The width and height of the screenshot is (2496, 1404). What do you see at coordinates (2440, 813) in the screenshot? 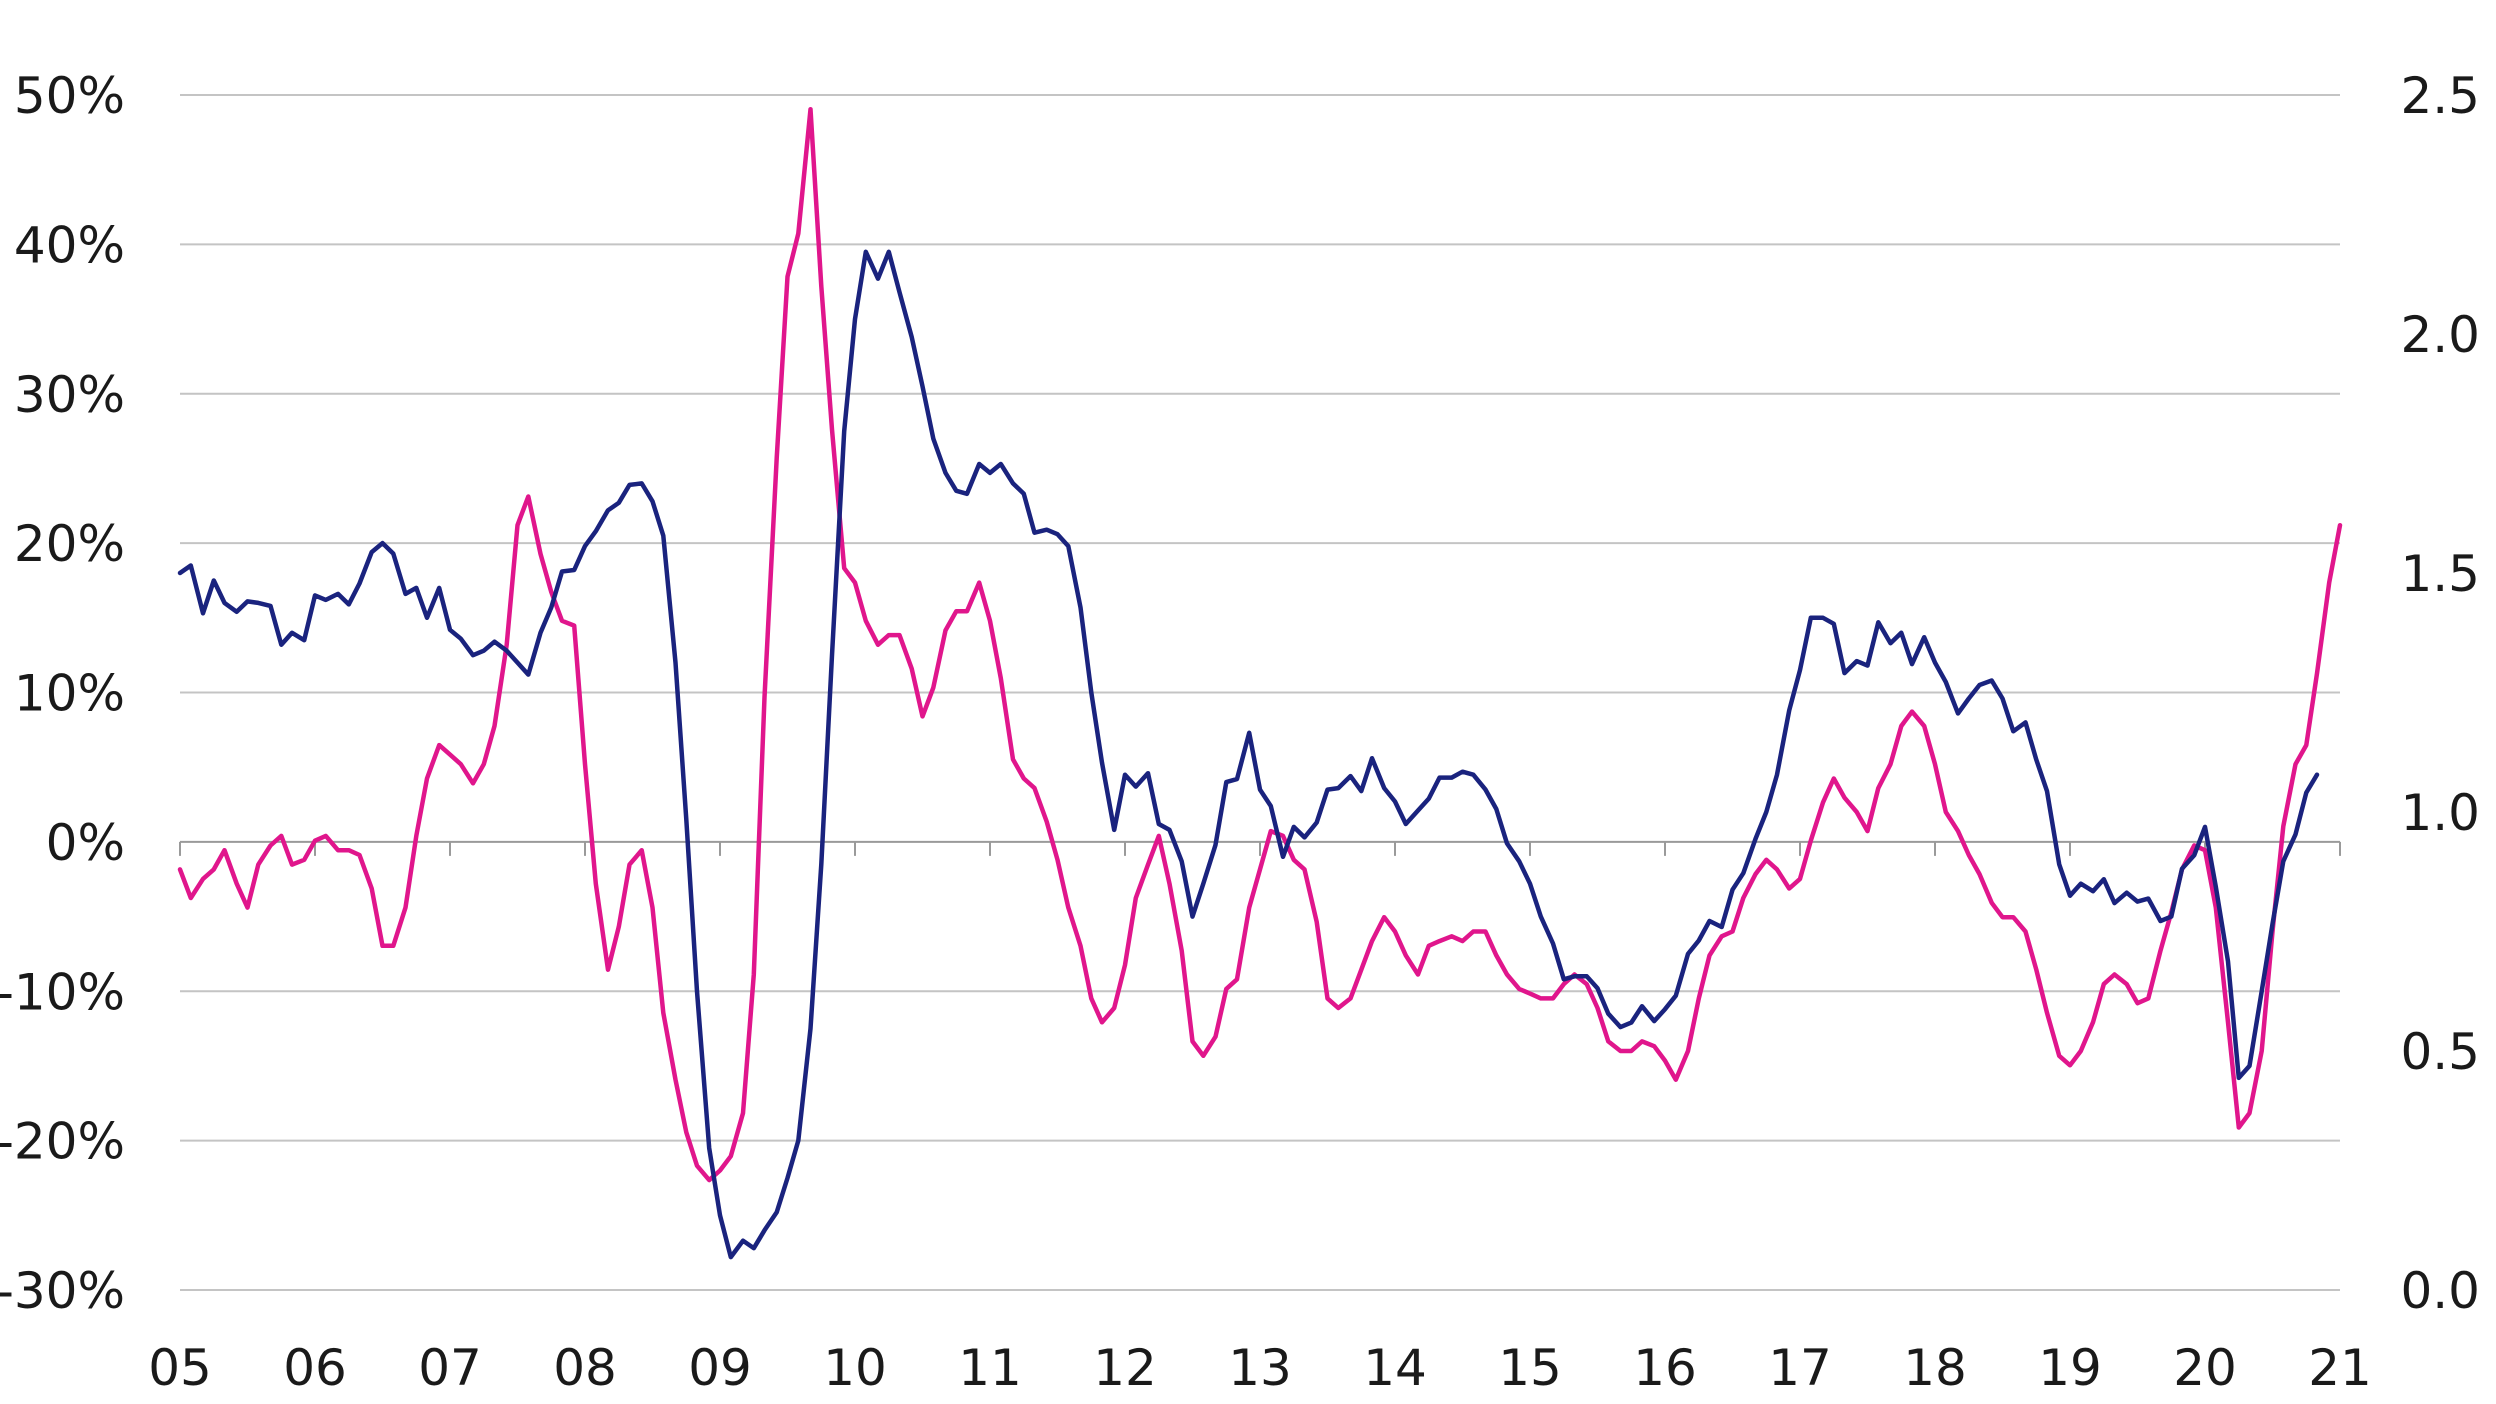
I see `right-y-tick-label: 1.0` at bounding box center [2440, 813].